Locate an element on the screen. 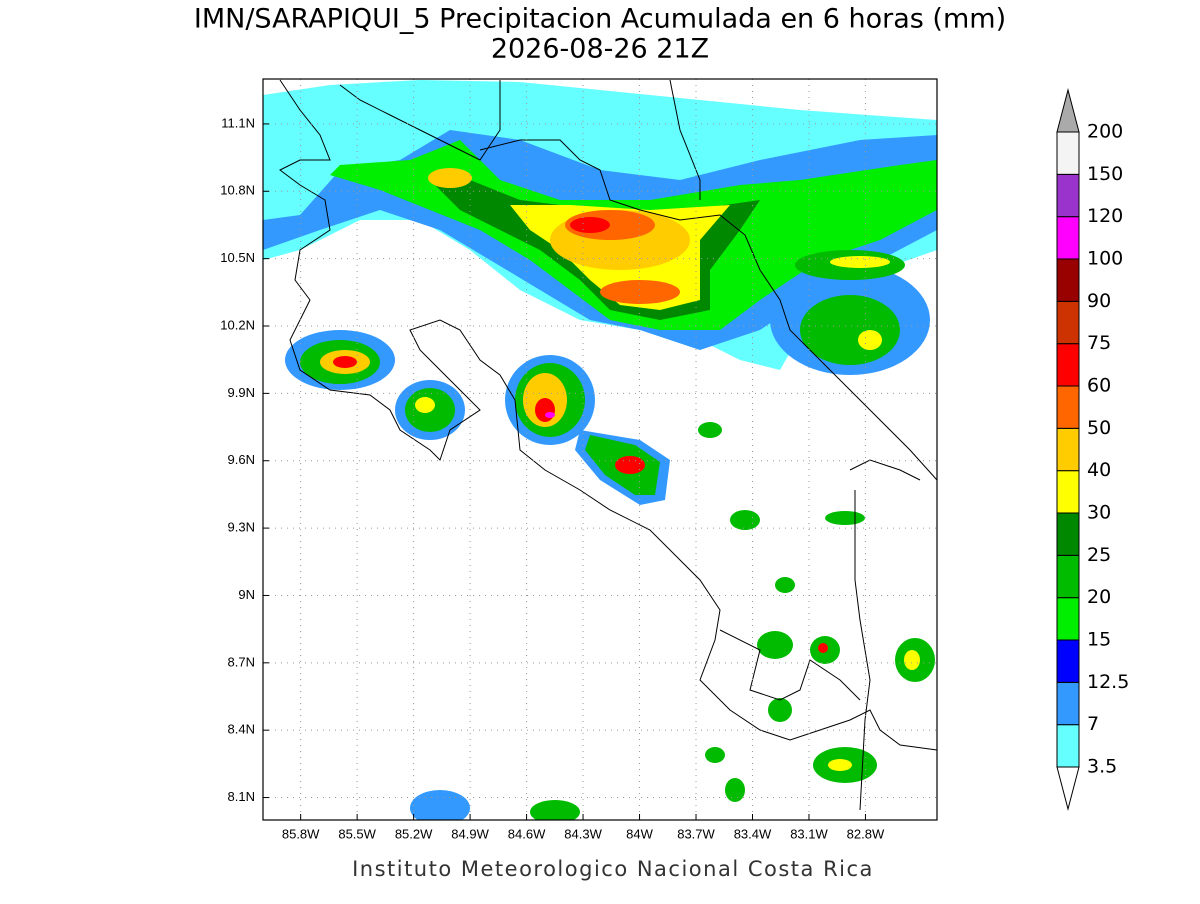 The width and height of the screenshot is (1200, 904). x-tick-label: 83.4W is located at coordinates (753, 833).